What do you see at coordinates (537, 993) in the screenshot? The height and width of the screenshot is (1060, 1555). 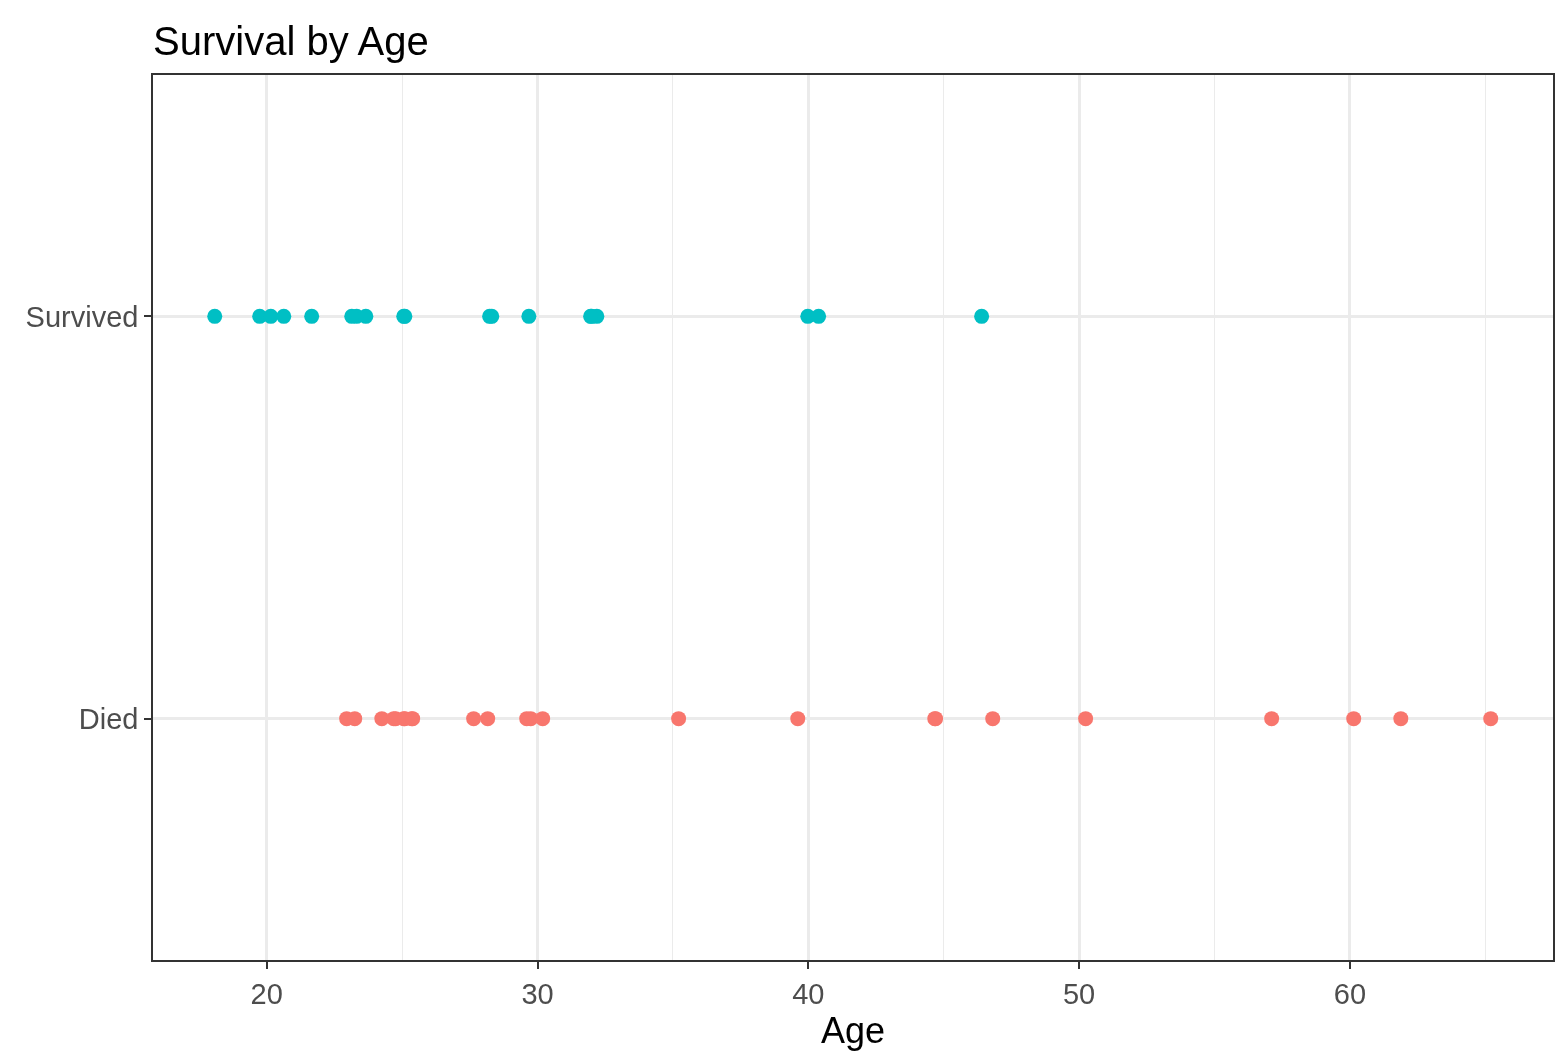 I see `x-tick-label: 30` at bounding box center [537, 993].